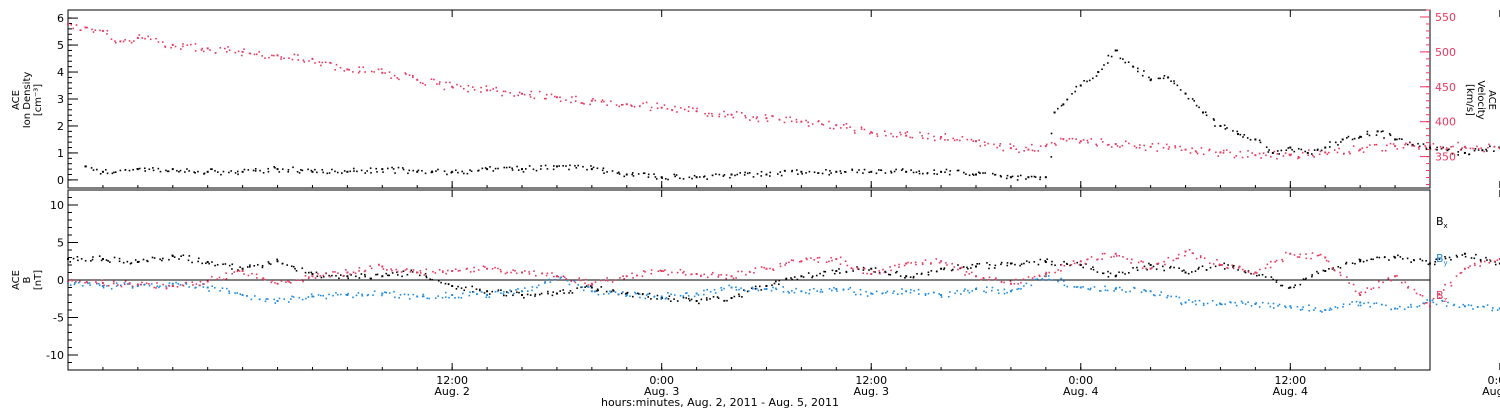  What do you see at coordinates (60, 180) in the screenshot?
I see `y-left-tick-label: 0` at bounding box center [60, 180].